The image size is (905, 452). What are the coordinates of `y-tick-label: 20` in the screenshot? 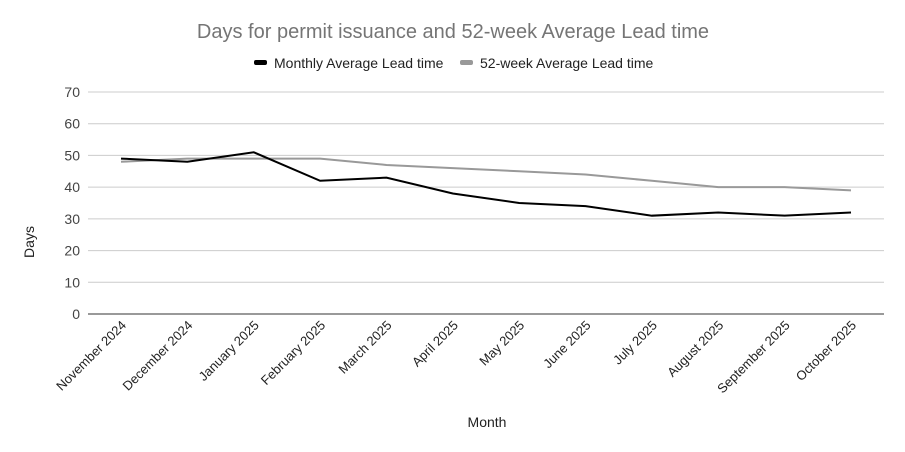 It's located at (72, 251).